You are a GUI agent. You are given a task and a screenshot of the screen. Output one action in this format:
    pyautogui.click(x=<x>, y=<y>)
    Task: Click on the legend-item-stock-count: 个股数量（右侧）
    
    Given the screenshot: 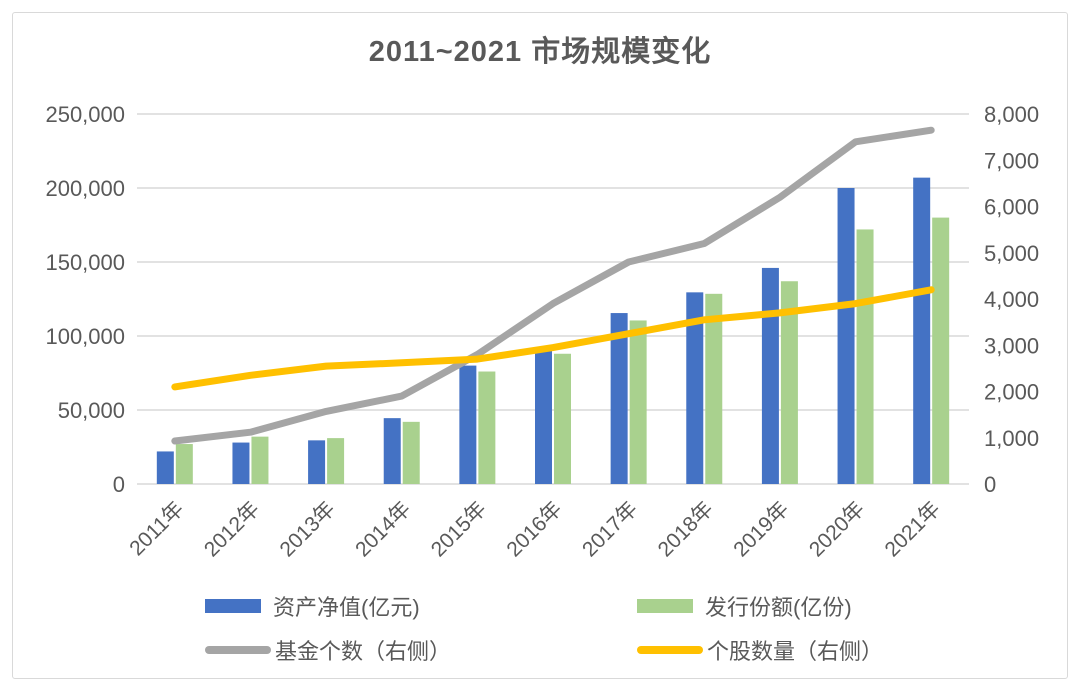 What is the action you would take?
    pyautogui.click(x=760, y=650)
    